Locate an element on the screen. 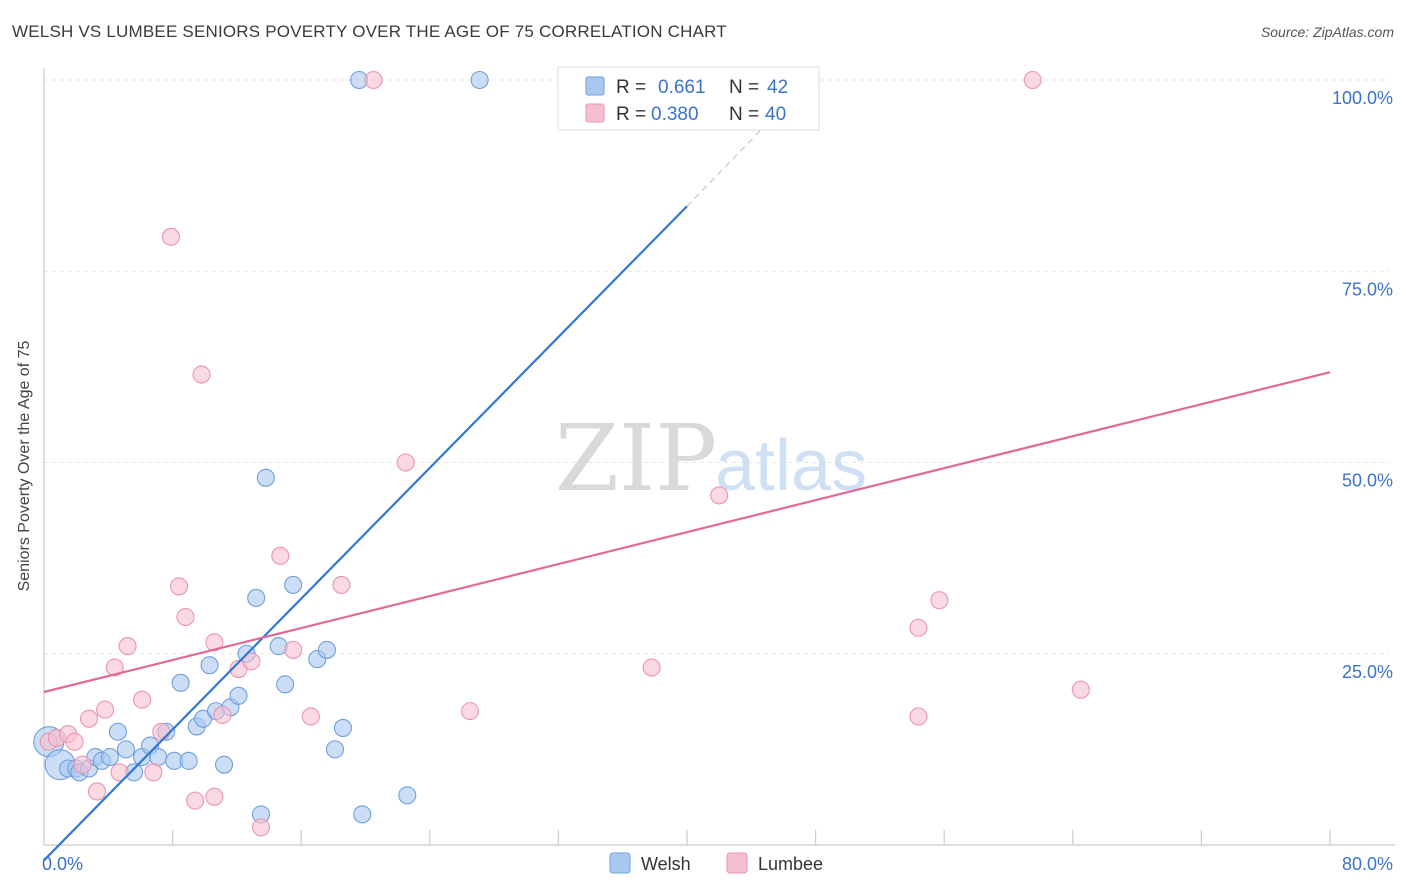 The width and height of the screenshot is (1406, 892). legend-bottom-lumbee-swatch is located at coordinates (737, 863).